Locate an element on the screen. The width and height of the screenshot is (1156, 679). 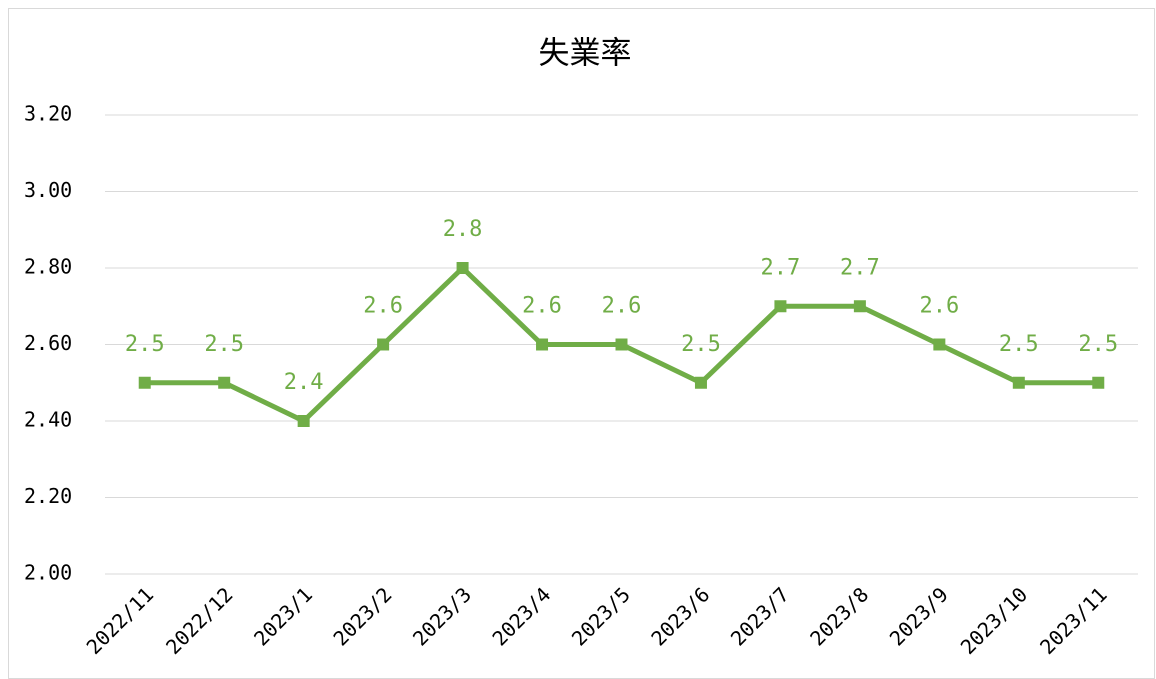
y-tick-label: 2.80 is located at coordinates (48, 267).